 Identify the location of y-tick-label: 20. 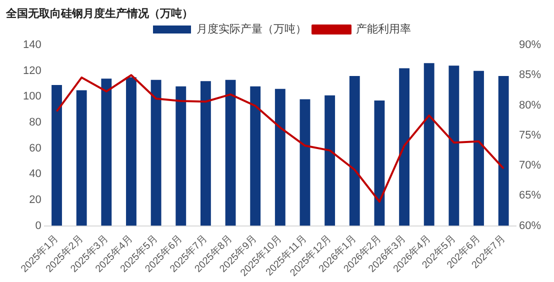
(35, 200).